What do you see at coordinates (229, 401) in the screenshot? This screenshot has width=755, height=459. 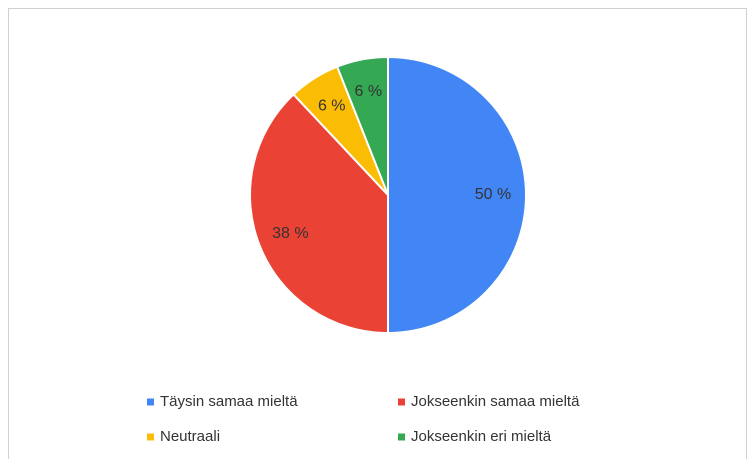 I see `legend-label: Täysin samaa mieltä` at bounding box center [229, 401].